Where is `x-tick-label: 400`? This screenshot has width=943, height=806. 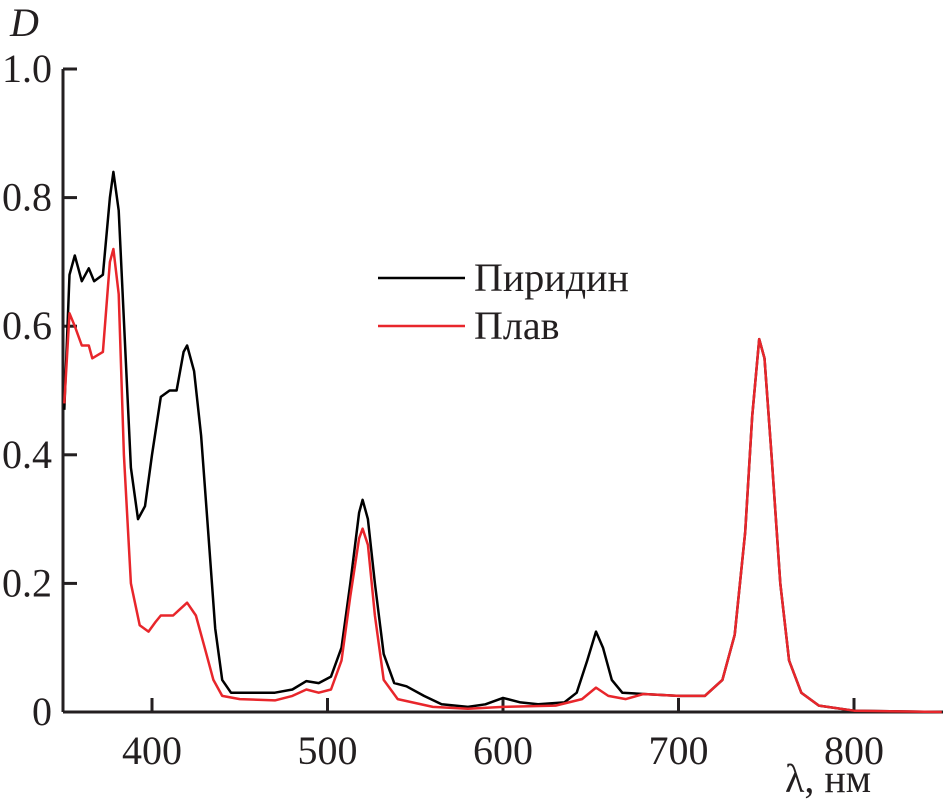 x-tick-label: 400 is located at coordinates (152, 750).